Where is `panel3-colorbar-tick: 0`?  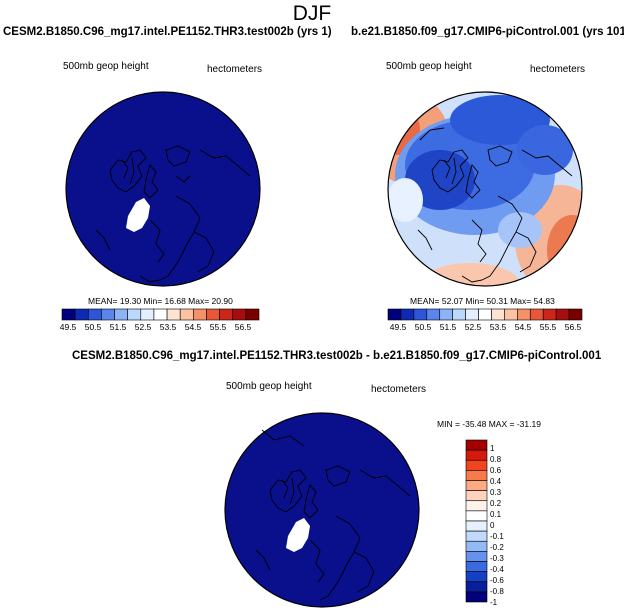
panel3-colorbar-tick: 0 is located at coordinates (492, 525).